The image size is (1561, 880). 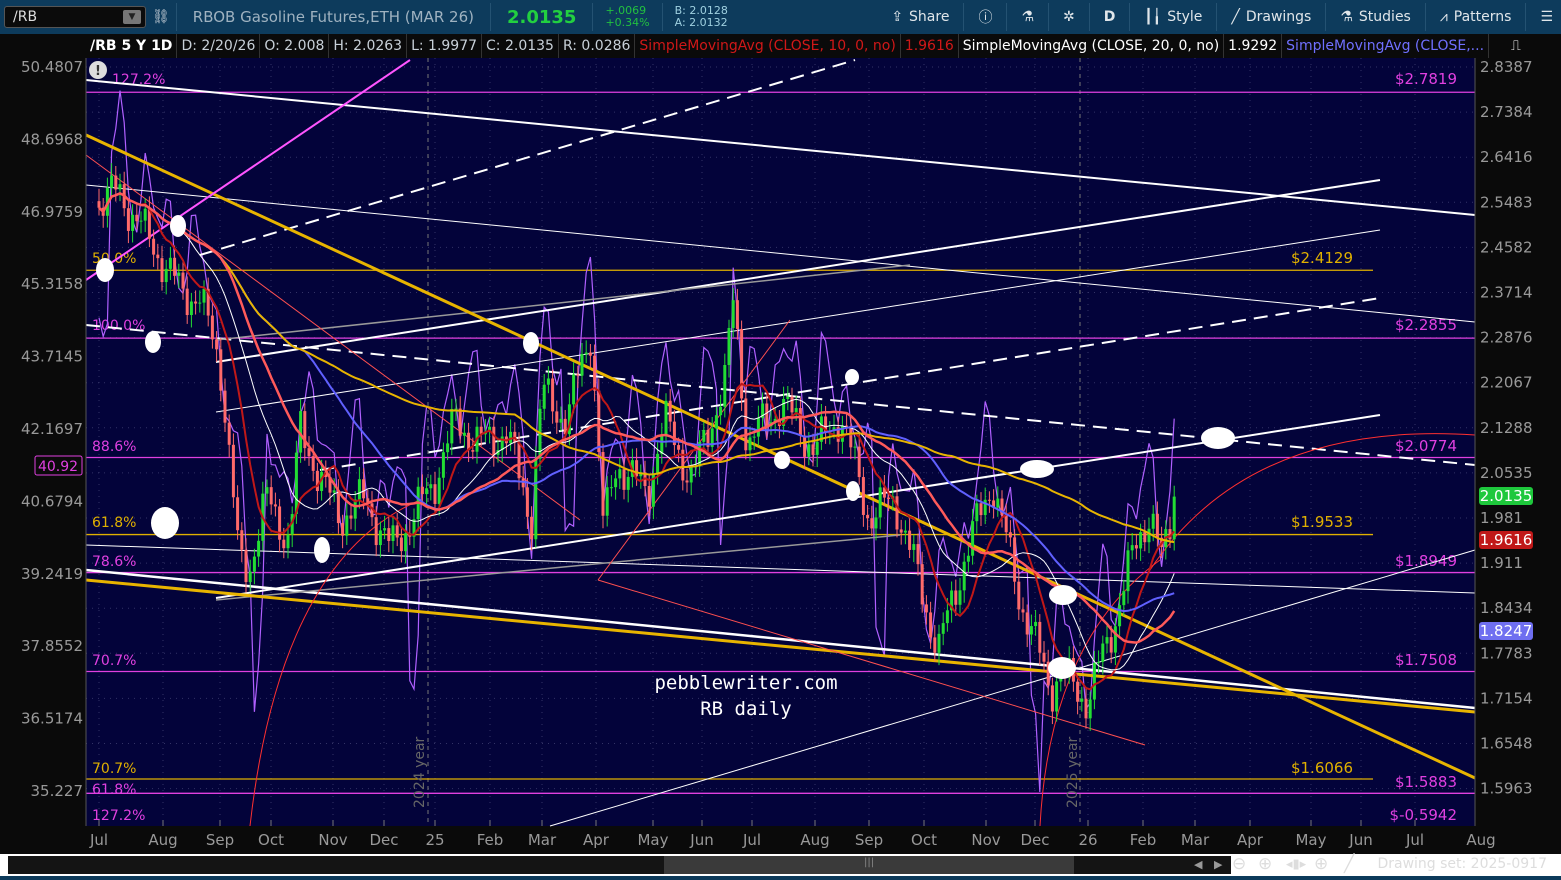 I want to click on d-button: D, so click(x=1110, y=17).